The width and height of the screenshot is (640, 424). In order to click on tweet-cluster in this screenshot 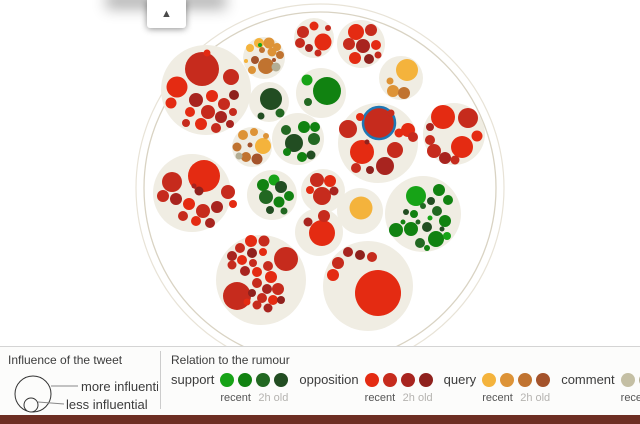, I will do `click(206, 90)`.